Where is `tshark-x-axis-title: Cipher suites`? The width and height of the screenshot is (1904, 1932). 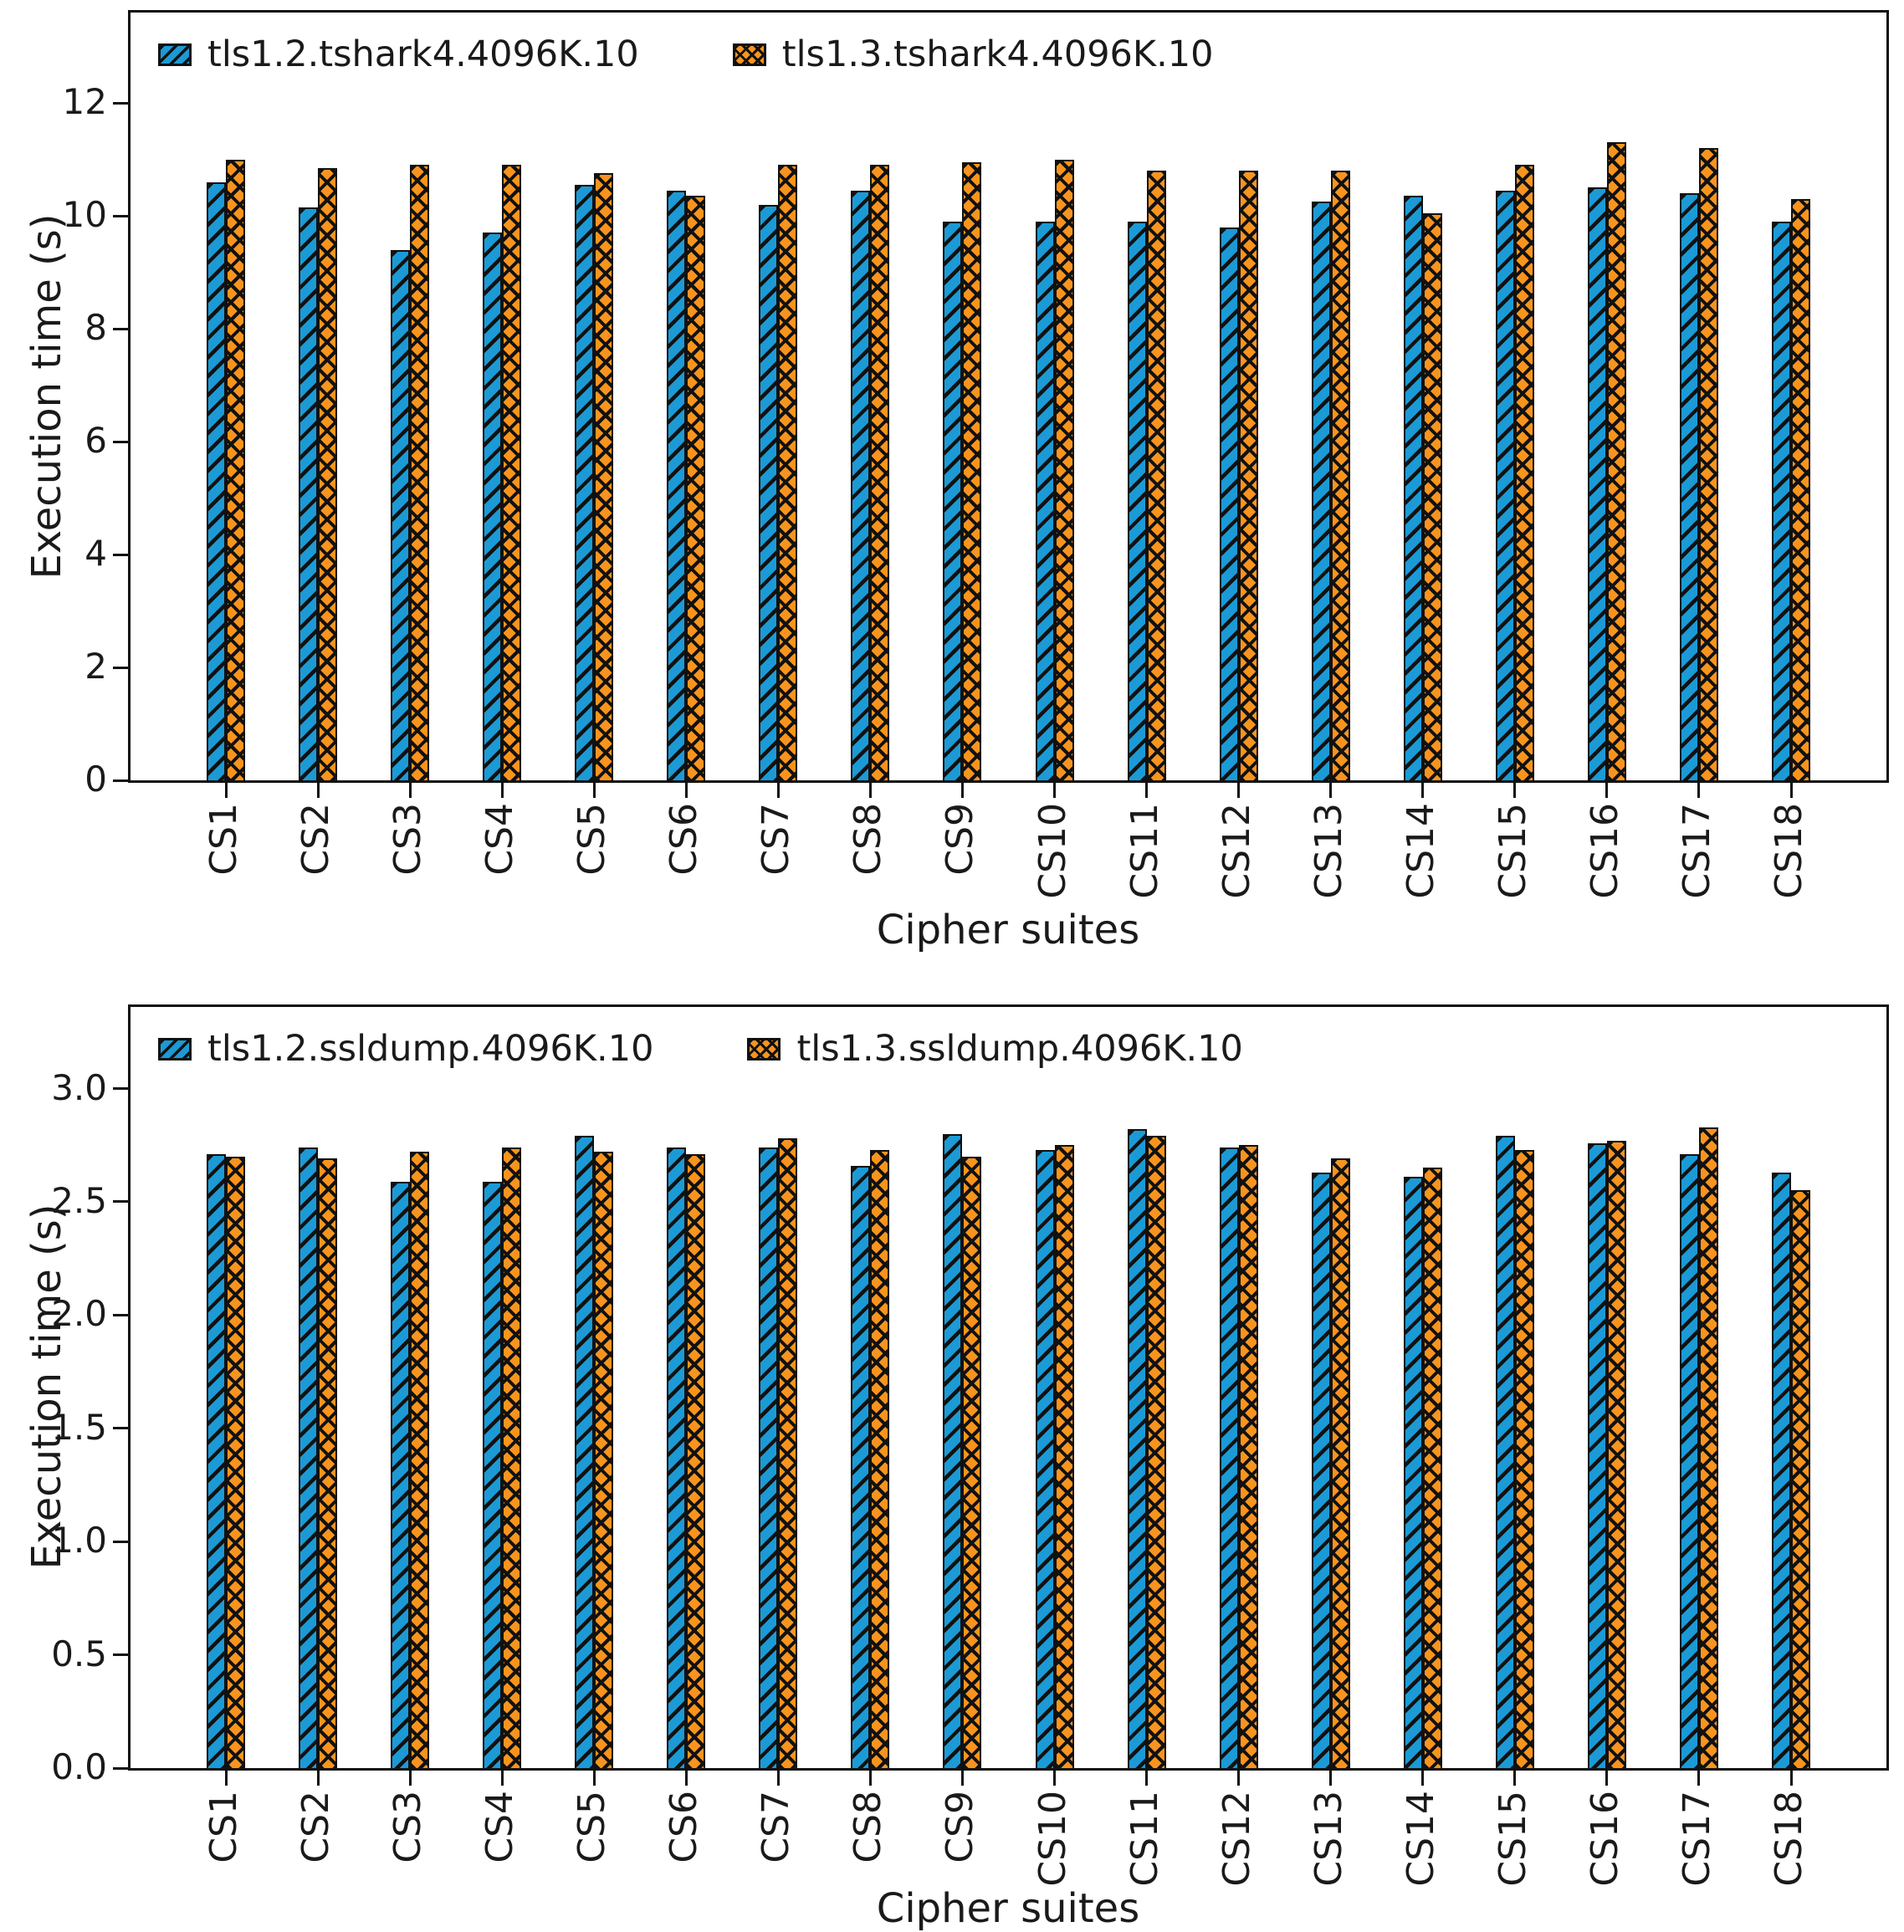
tshark-x-axis-title: Cipher suites is located at coordinates (1008, 930).